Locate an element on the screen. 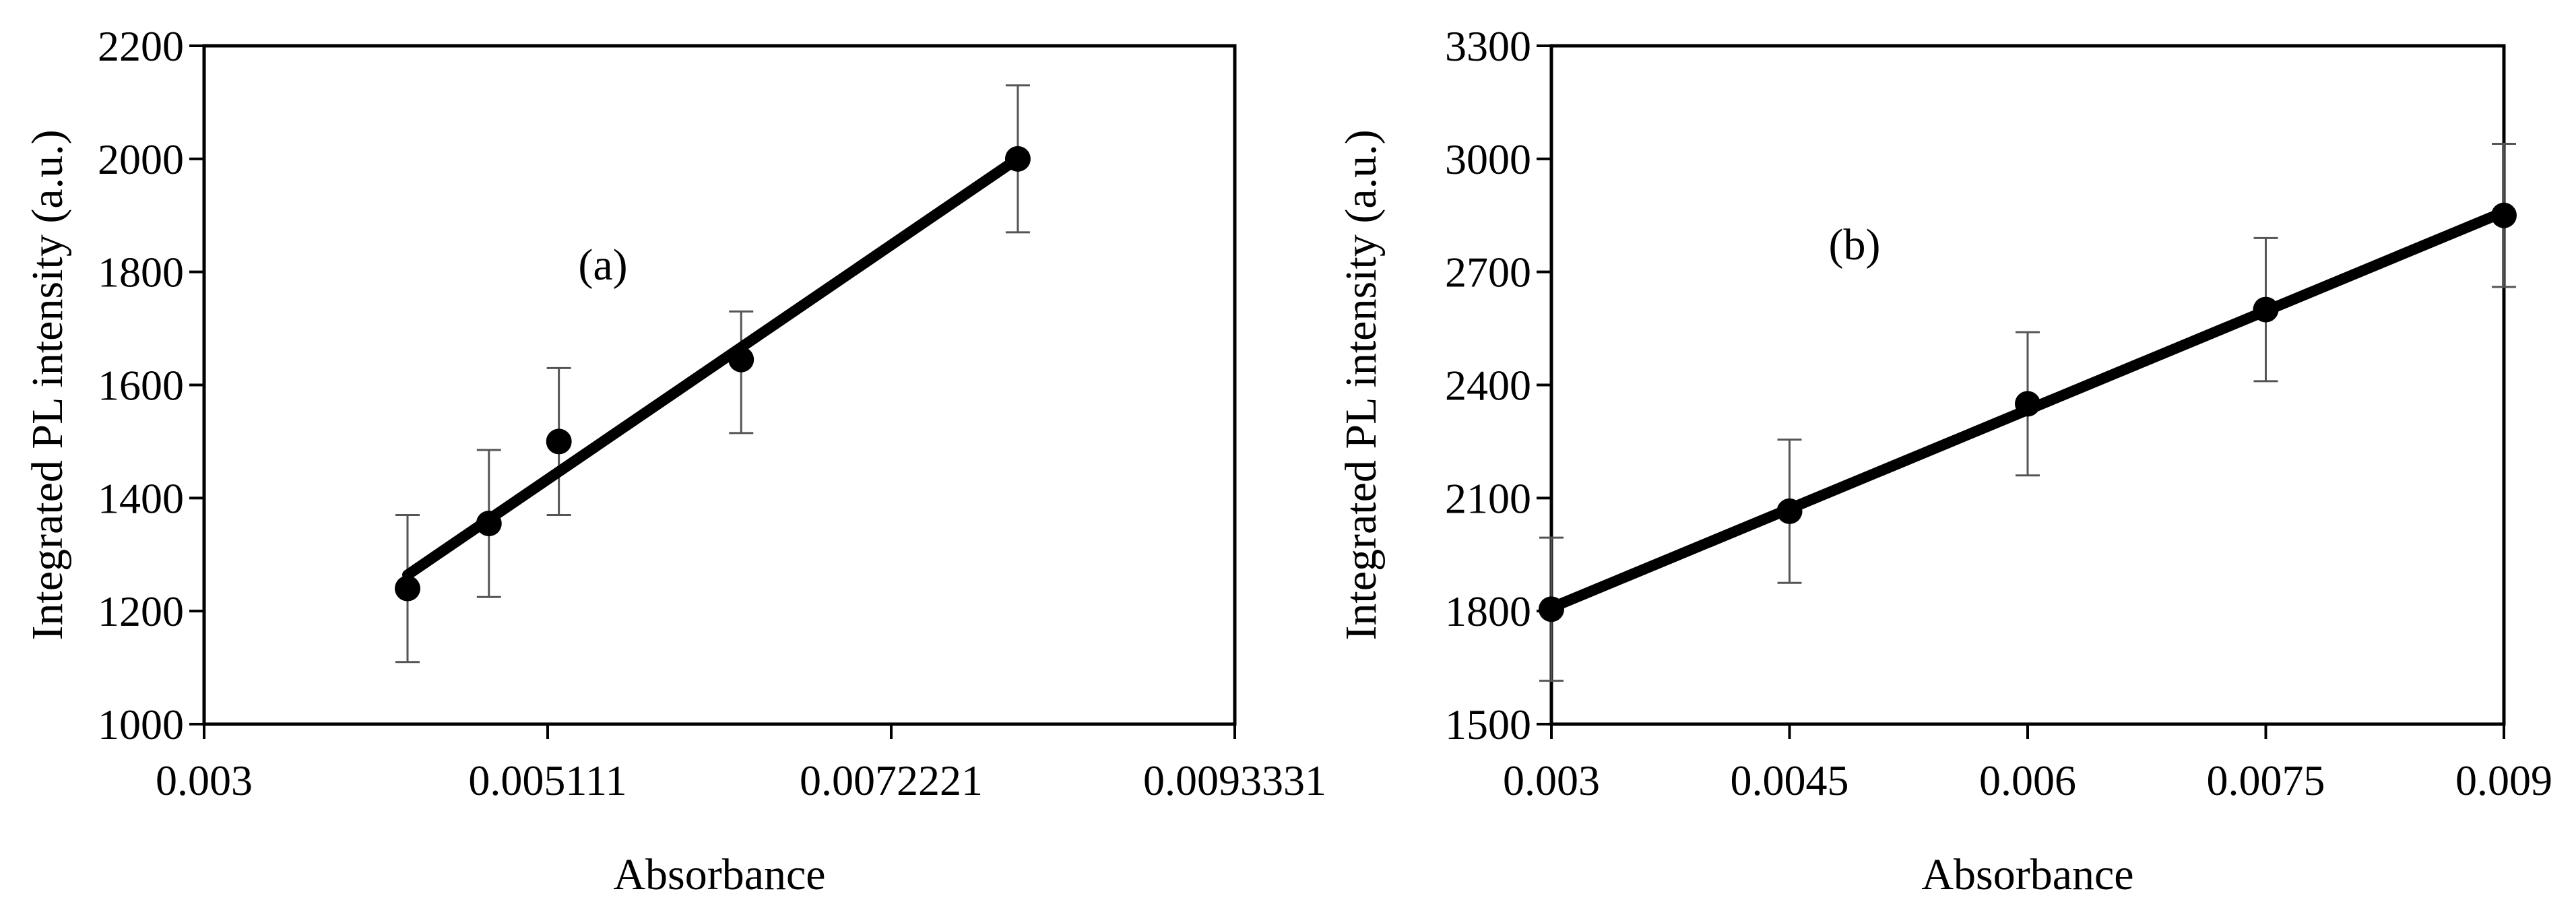 The width and height of the screenshot is (2576, 904). y-tick-label: 3300 is located at coordinates (1488, 46).